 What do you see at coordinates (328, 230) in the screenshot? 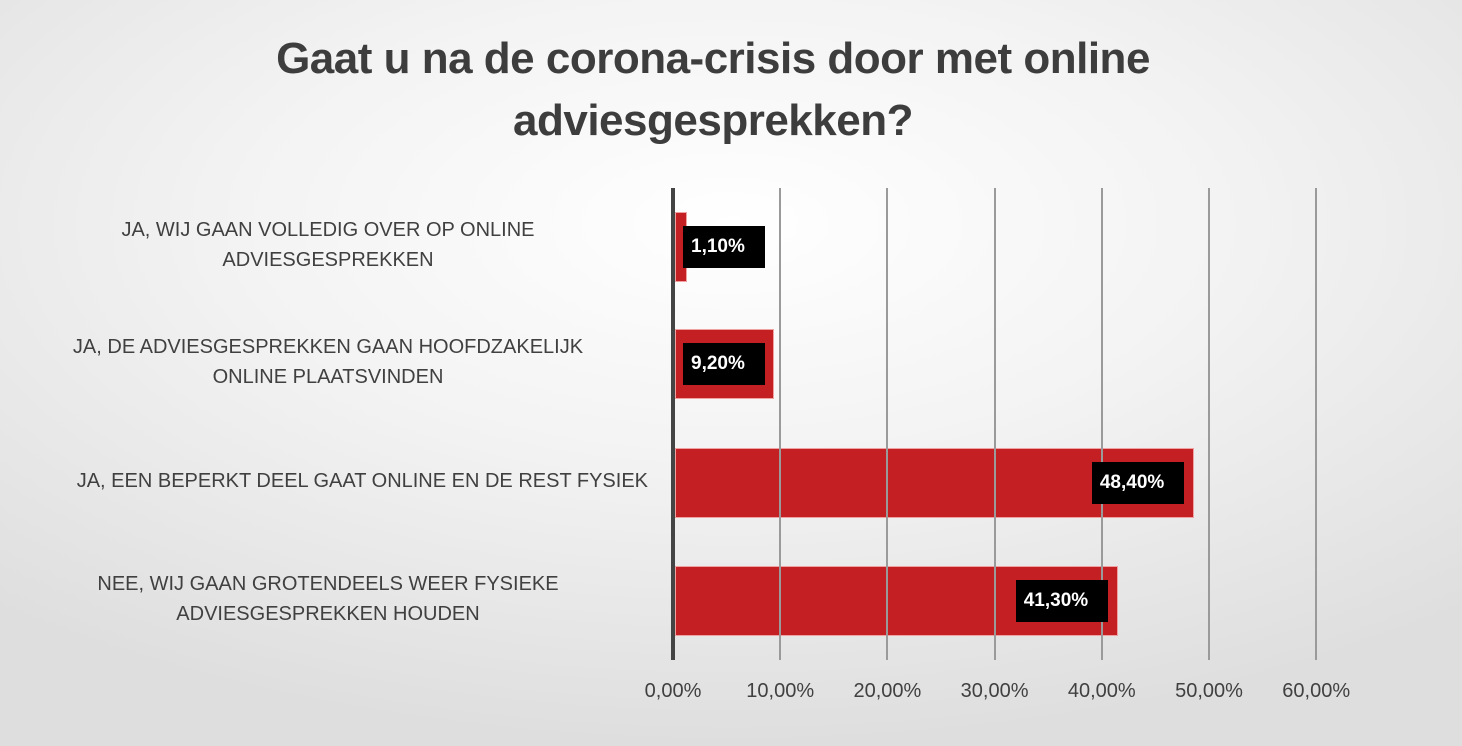
I see `category-label-line1: JA, WIJ GAAN VOLLEDIG OVER OP ONLINE` at bounding box center [328, 230].